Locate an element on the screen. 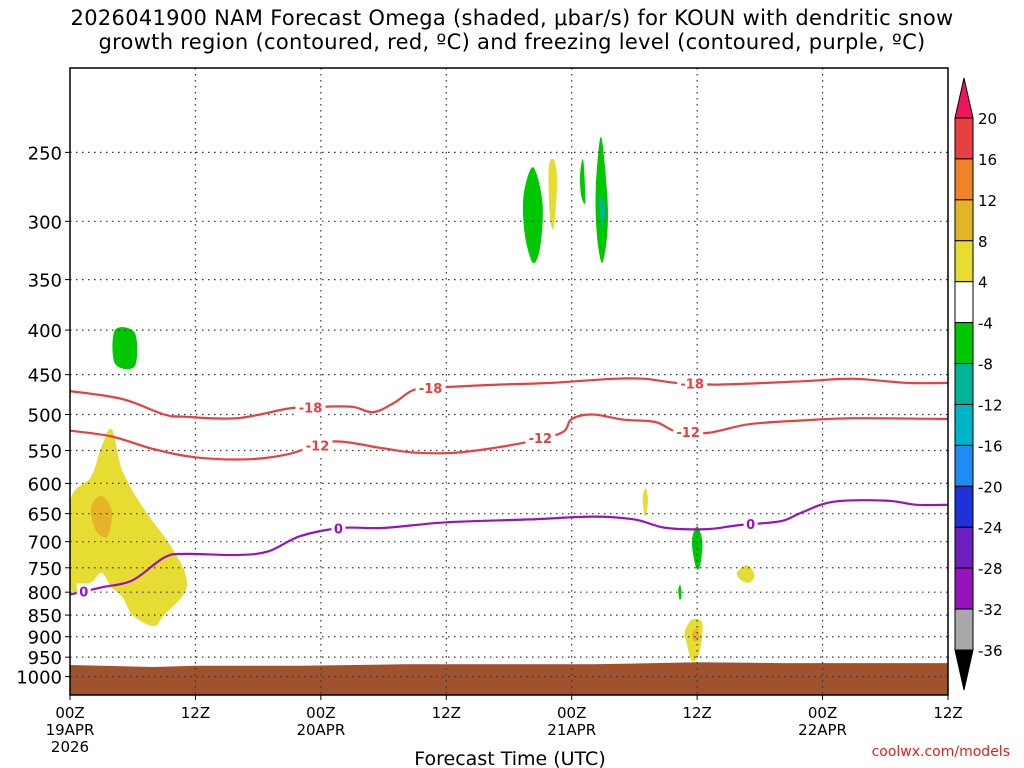 This screenshot has width=1024, height=768. contour-label-2-2: 0 is located at coordinates (750, 525).